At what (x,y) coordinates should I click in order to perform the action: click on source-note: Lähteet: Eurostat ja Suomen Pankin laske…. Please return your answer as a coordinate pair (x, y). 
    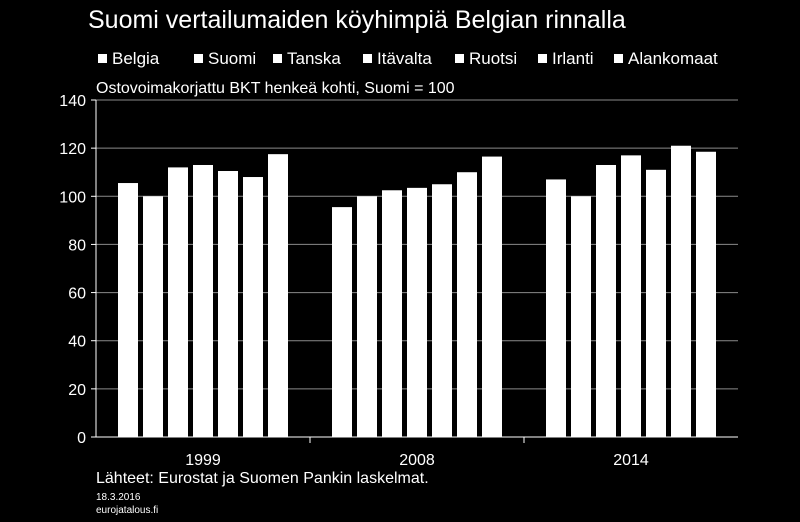
    Looking at the image, I should click on (262, 478).